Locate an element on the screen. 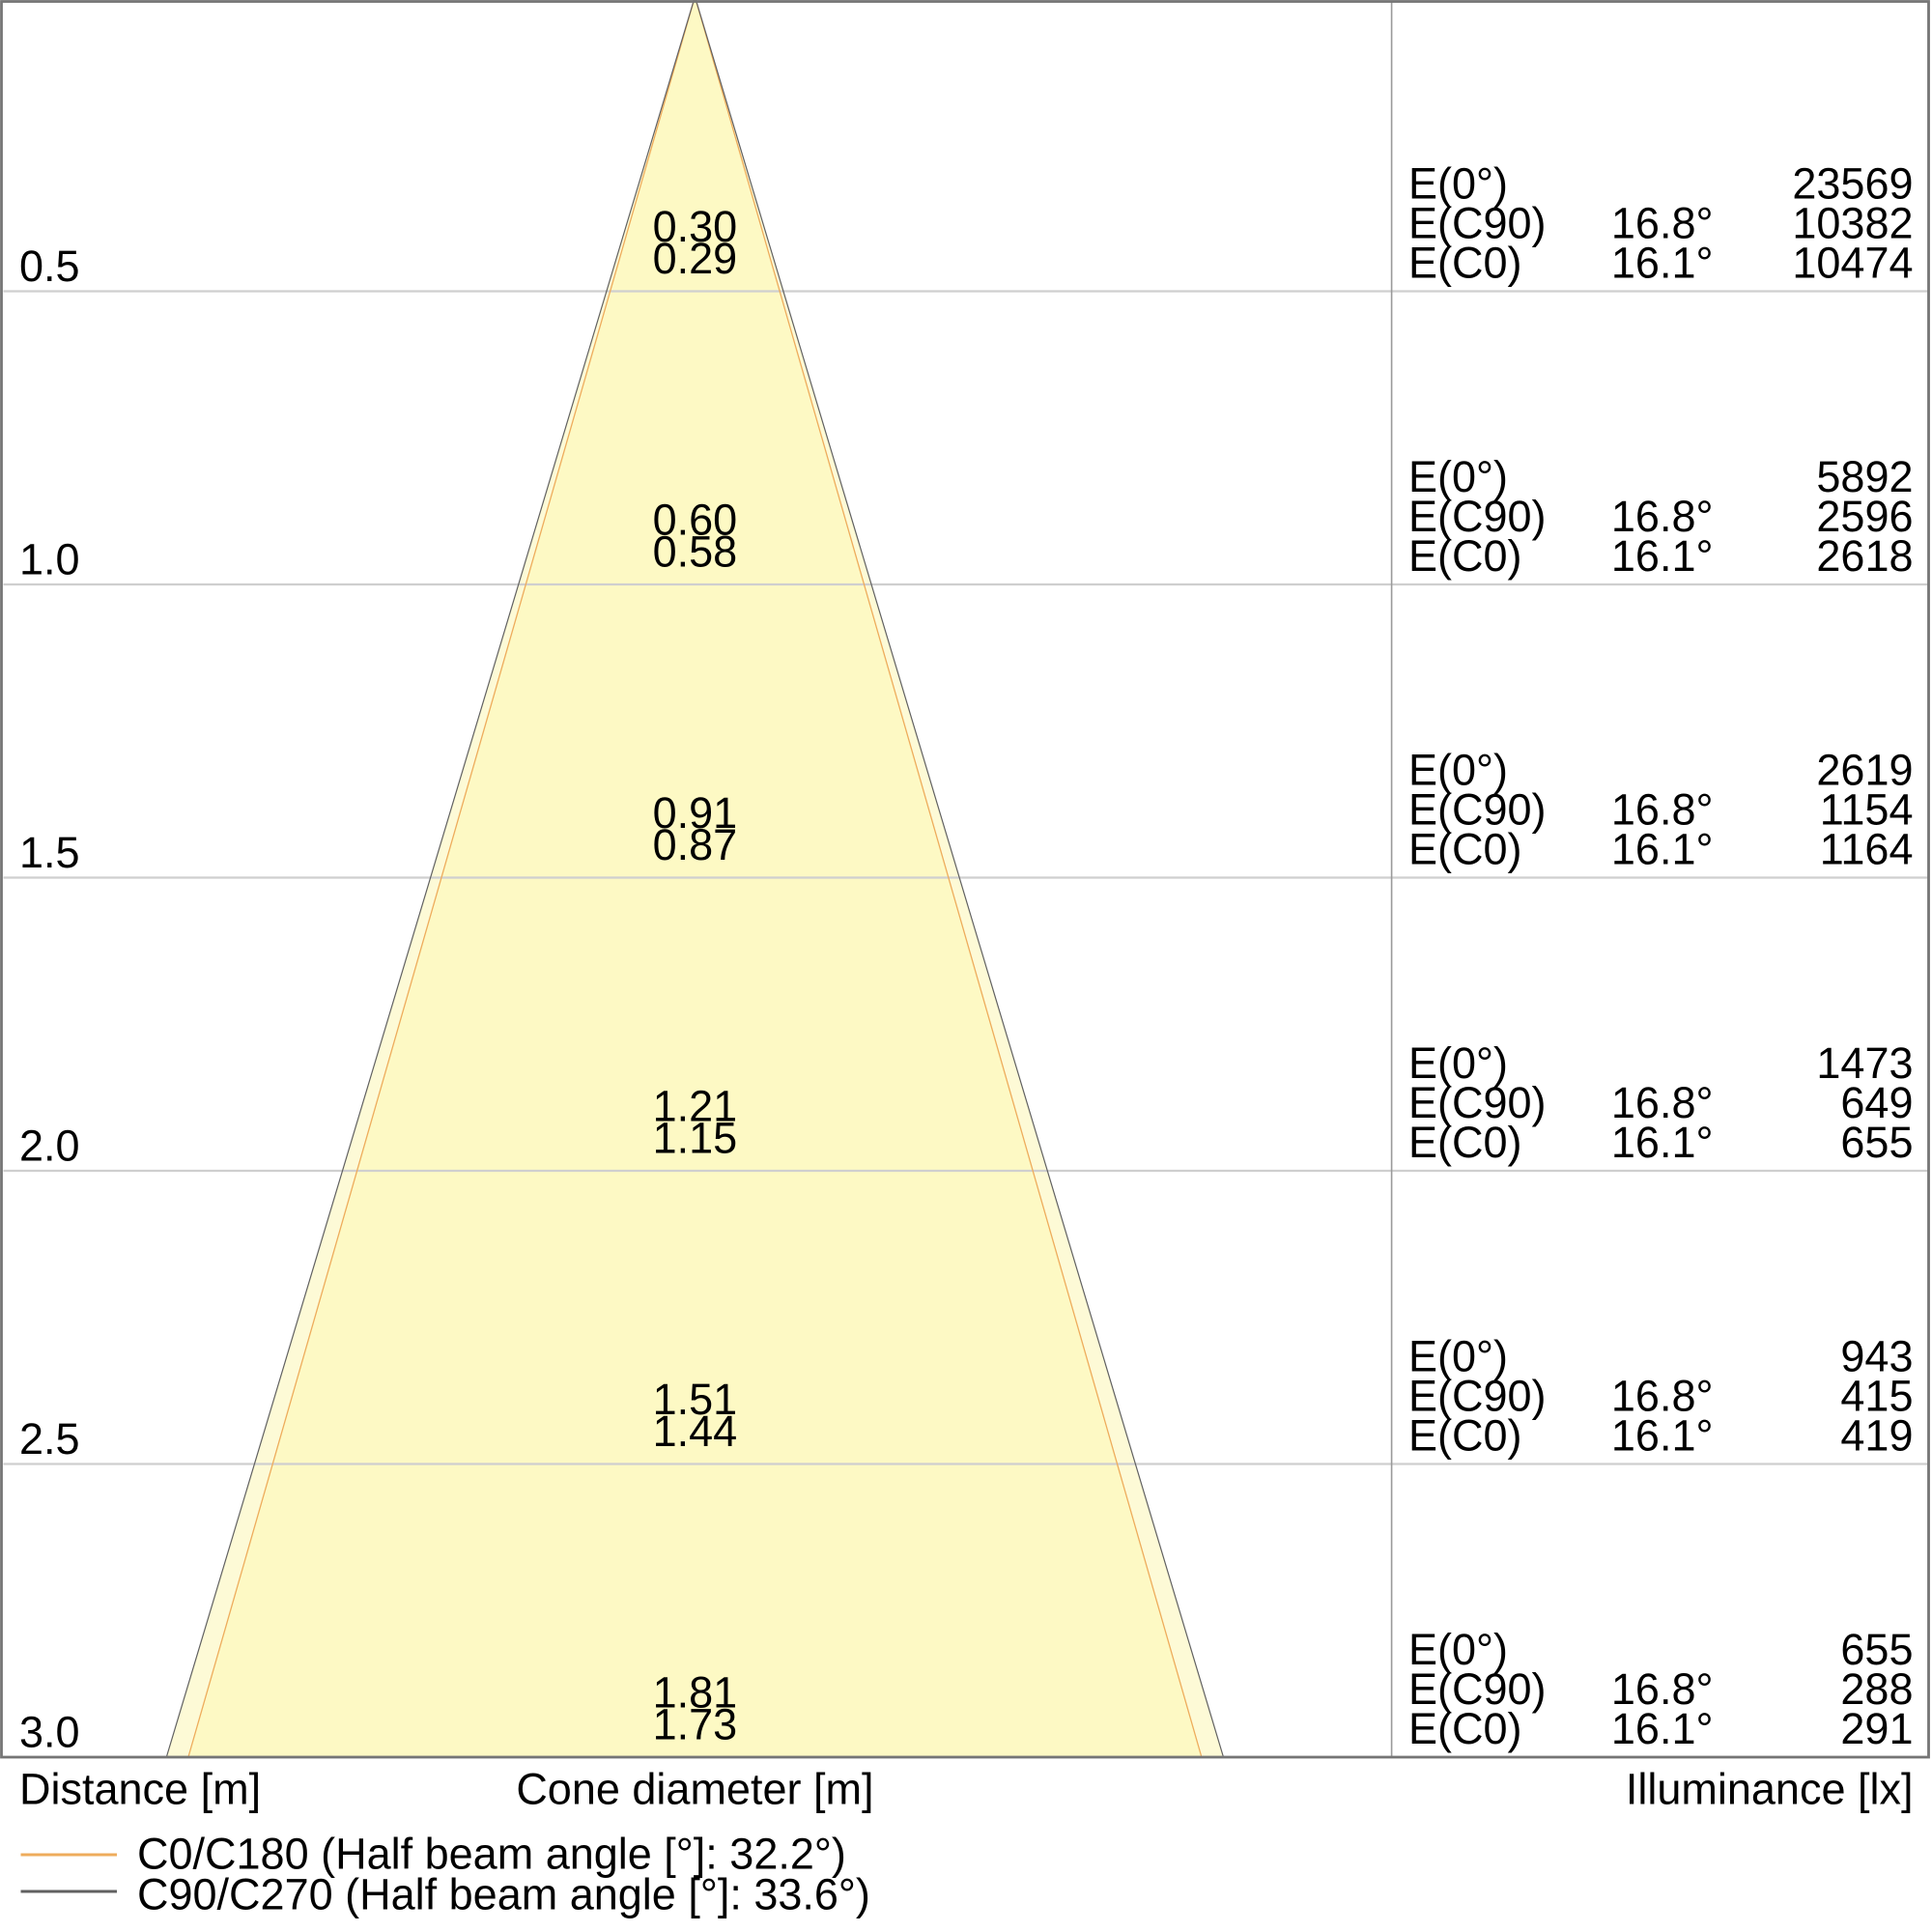  svg-text:C90/C270 (Half beam angle [°]:: C90/C270 (Half beam angle [°]: 33.6°) is located at coordinates (503, 1894).